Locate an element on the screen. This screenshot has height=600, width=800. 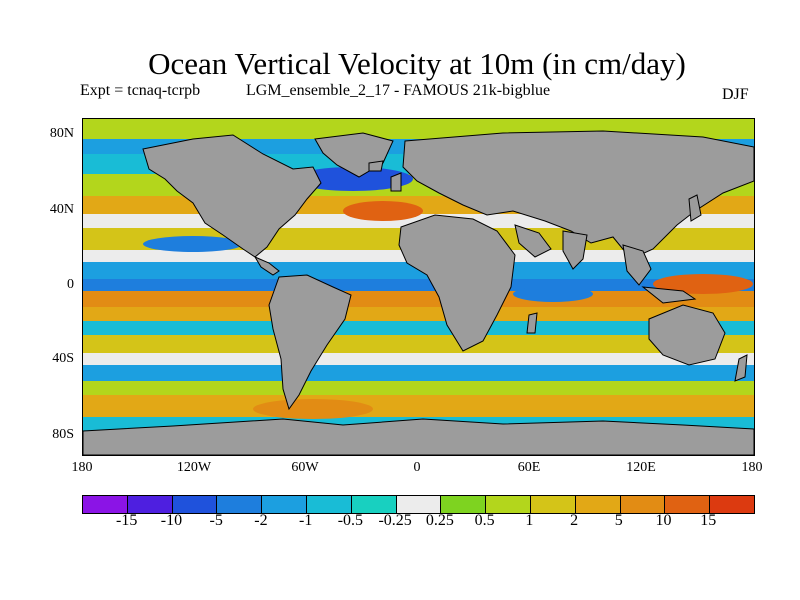
colorbar-label: -1 is located at coordinates (305, 520).